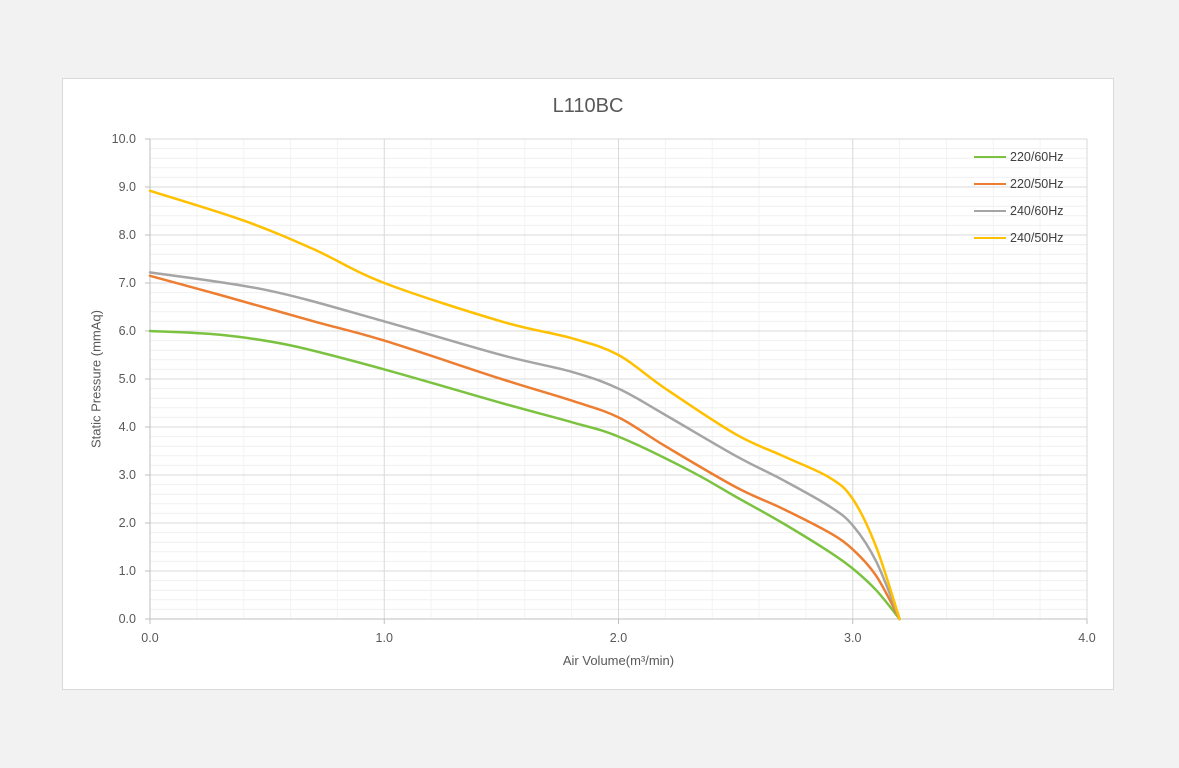 The image size is (1179, 768). Describe the element at coordinates (1086, 638) in the screenshot. I see `x-tick-label: 4.0` at that location.